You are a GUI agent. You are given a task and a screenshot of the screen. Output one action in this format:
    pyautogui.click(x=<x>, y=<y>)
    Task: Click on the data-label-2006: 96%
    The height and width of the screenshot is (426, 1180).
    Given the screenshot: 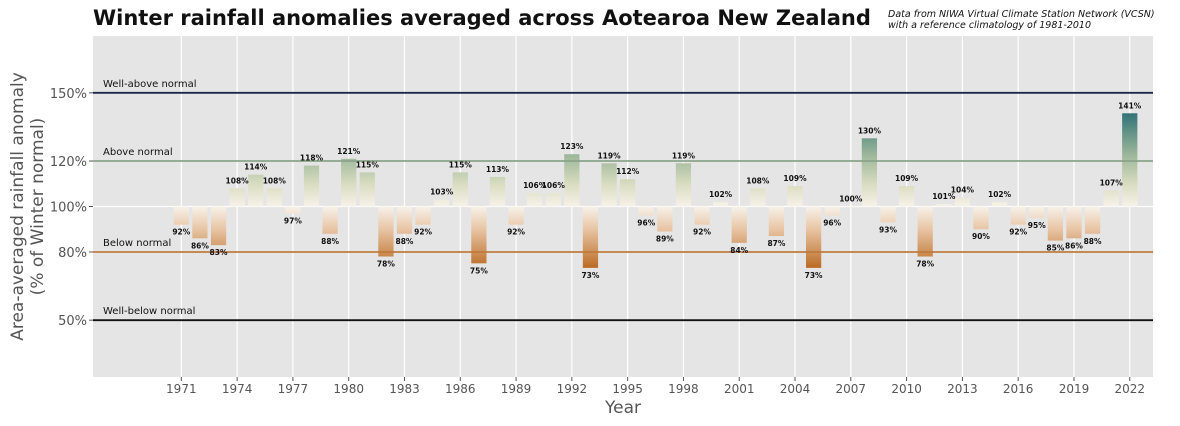 What is the action you would take?
    pyautogui.click(x=832, y=223)
    